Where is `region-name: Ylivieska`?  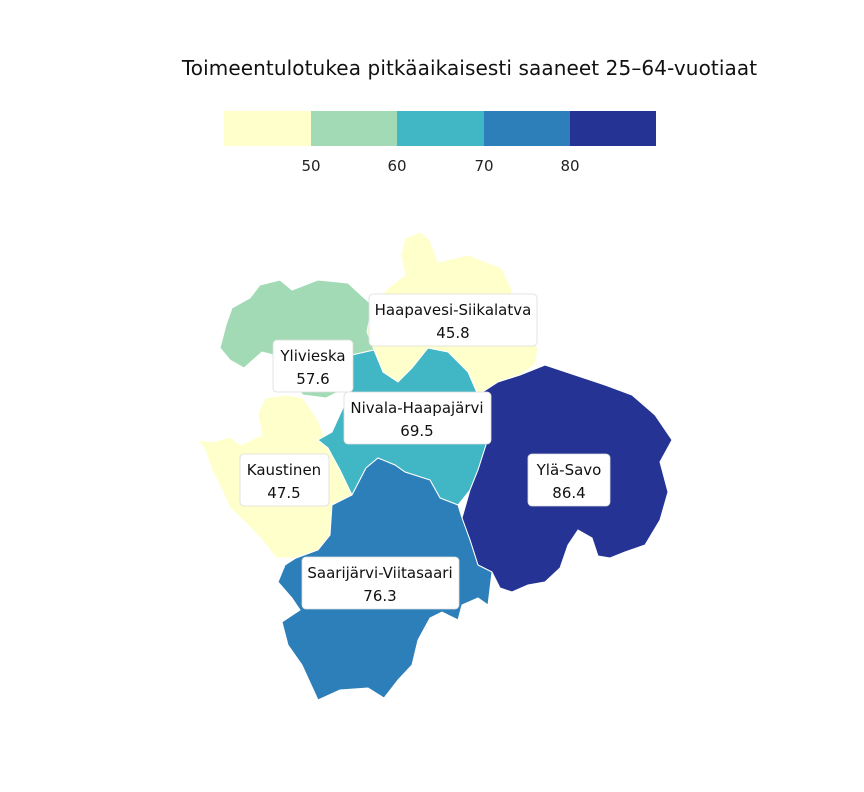 region-name: Ylivieska is located at coordinates (312, 356).